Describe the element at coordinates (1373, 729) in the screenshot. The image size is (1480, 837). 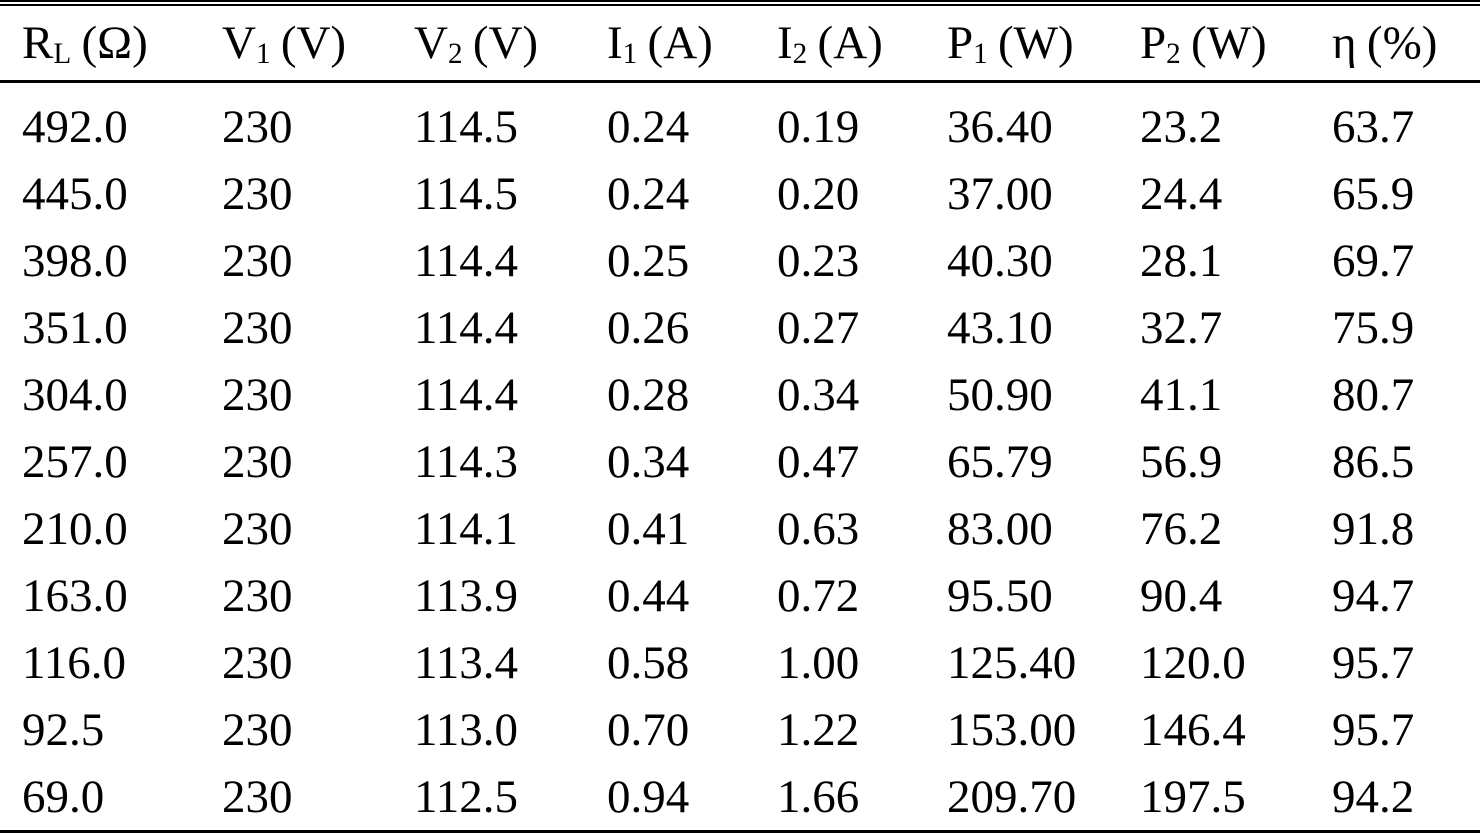
I see `table-cell: 95.7` at that location.